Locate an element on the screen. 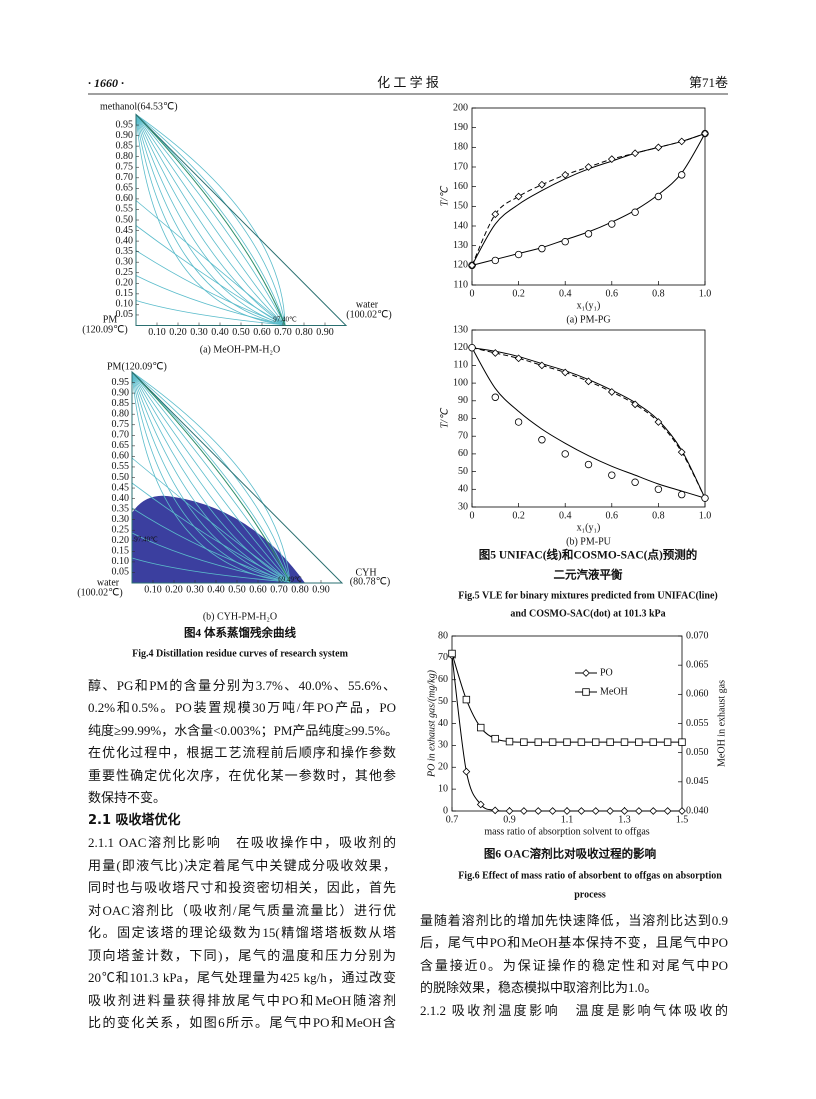 The width and height of the screenshot is (816, 1099). vertex-label: water is located at coordinates (108, 582).